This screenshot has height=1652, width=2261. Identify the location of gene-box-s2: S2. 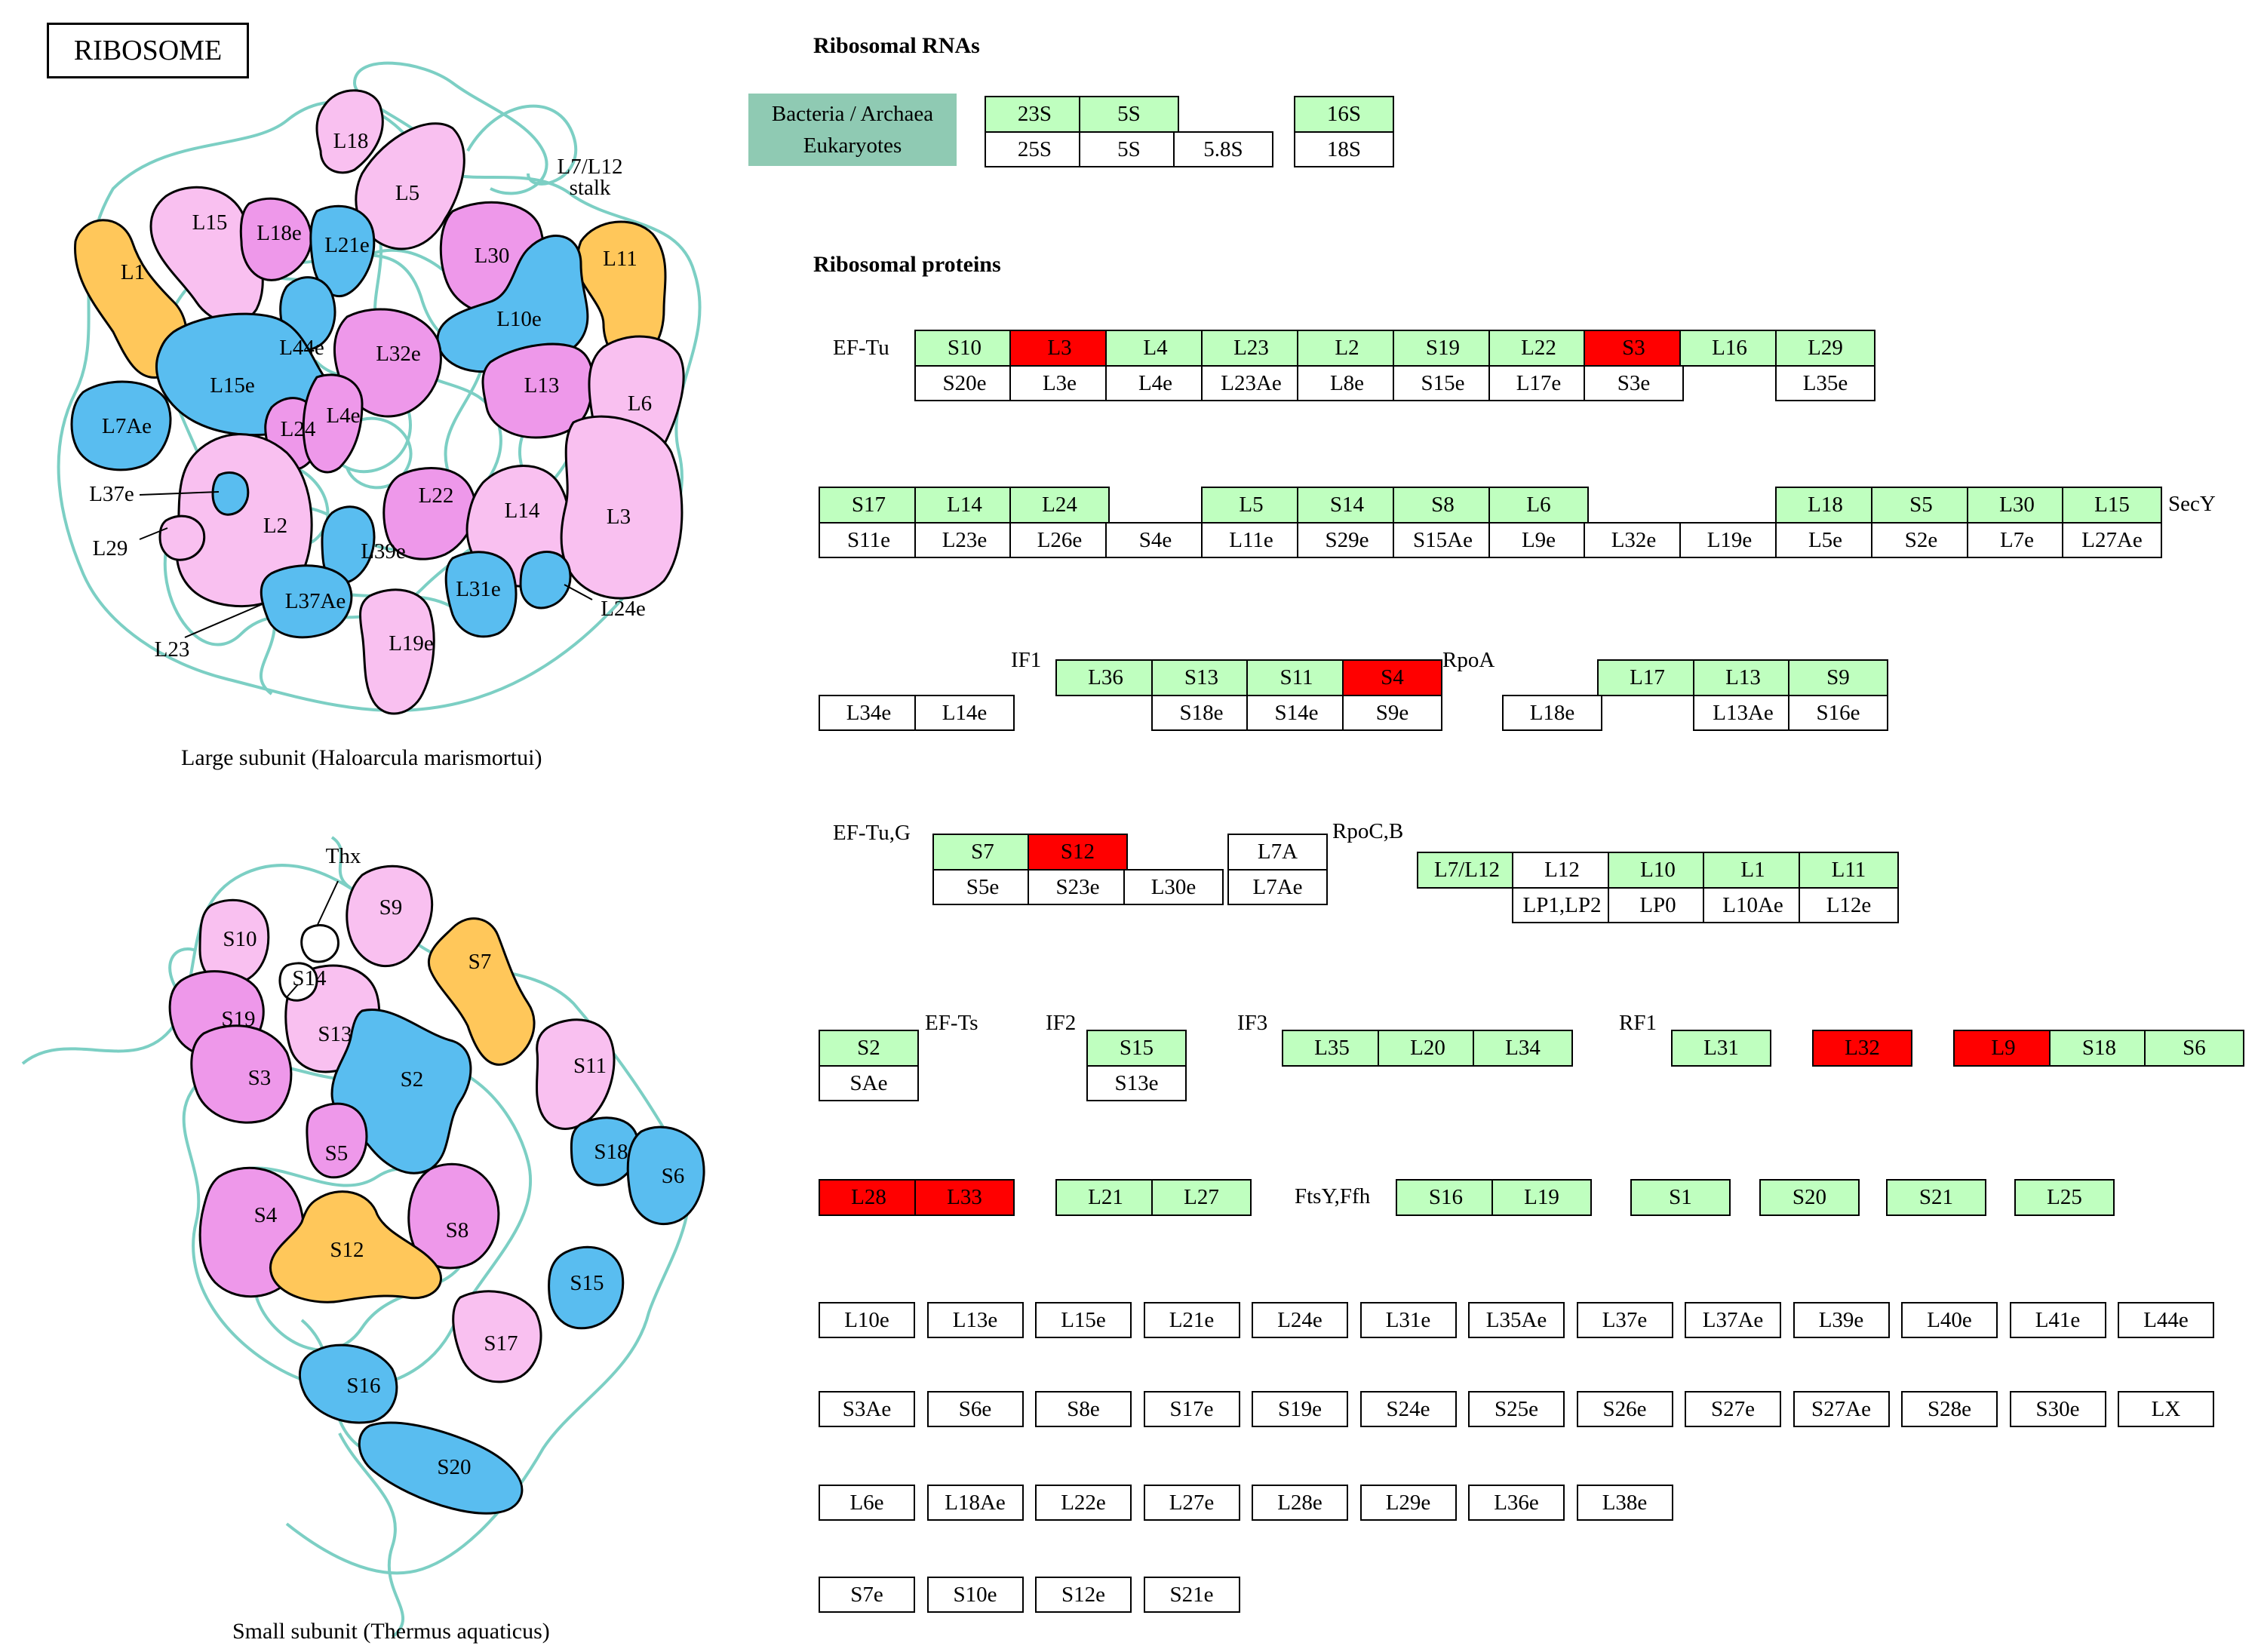
(869, 1048).